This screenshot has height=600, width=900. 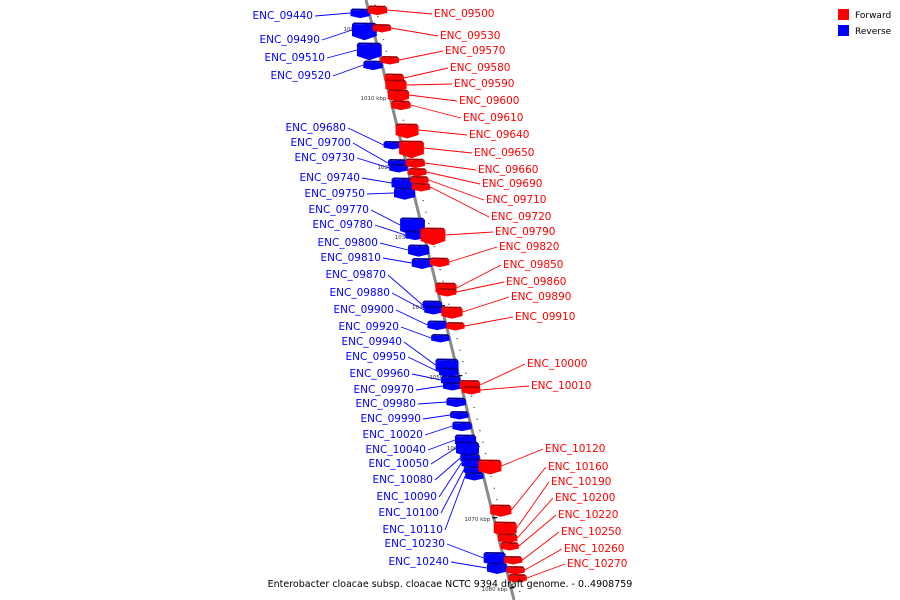 What do you see at coordinates (372, 342) in the screenshot?
I see `gene-label: ENC_09940` at bounding box center [372, 342].